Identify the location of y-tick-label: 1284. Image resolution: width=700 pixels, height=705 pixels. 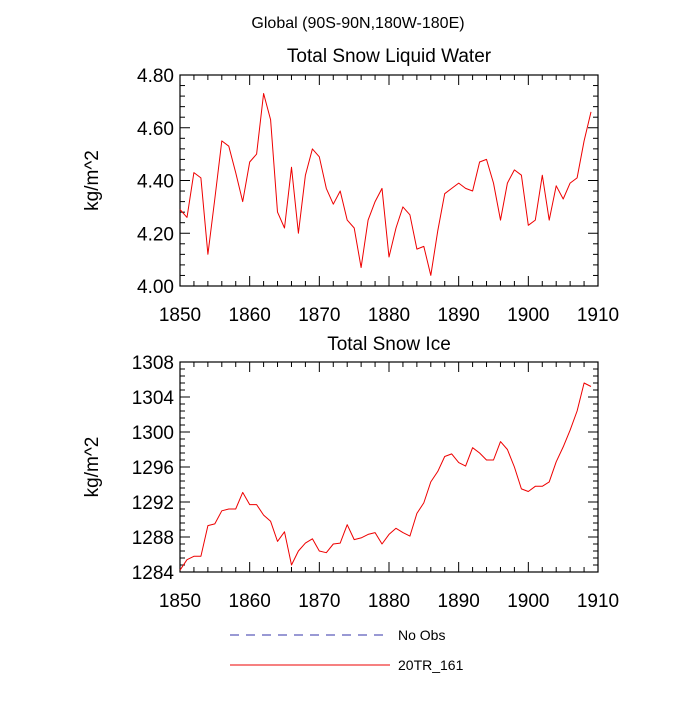
(153, 573).